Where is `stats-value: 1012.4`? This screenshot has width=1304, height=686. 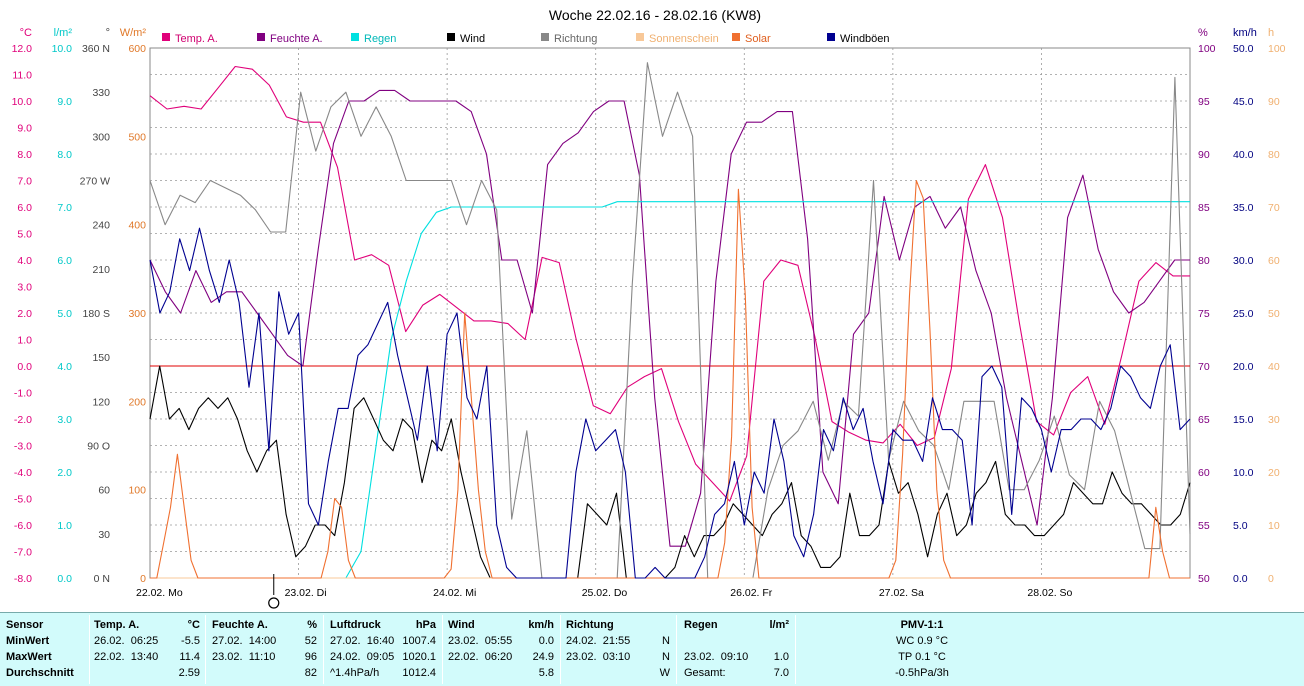
stats-value: 1012.4 is located at coordinates (419, 673).